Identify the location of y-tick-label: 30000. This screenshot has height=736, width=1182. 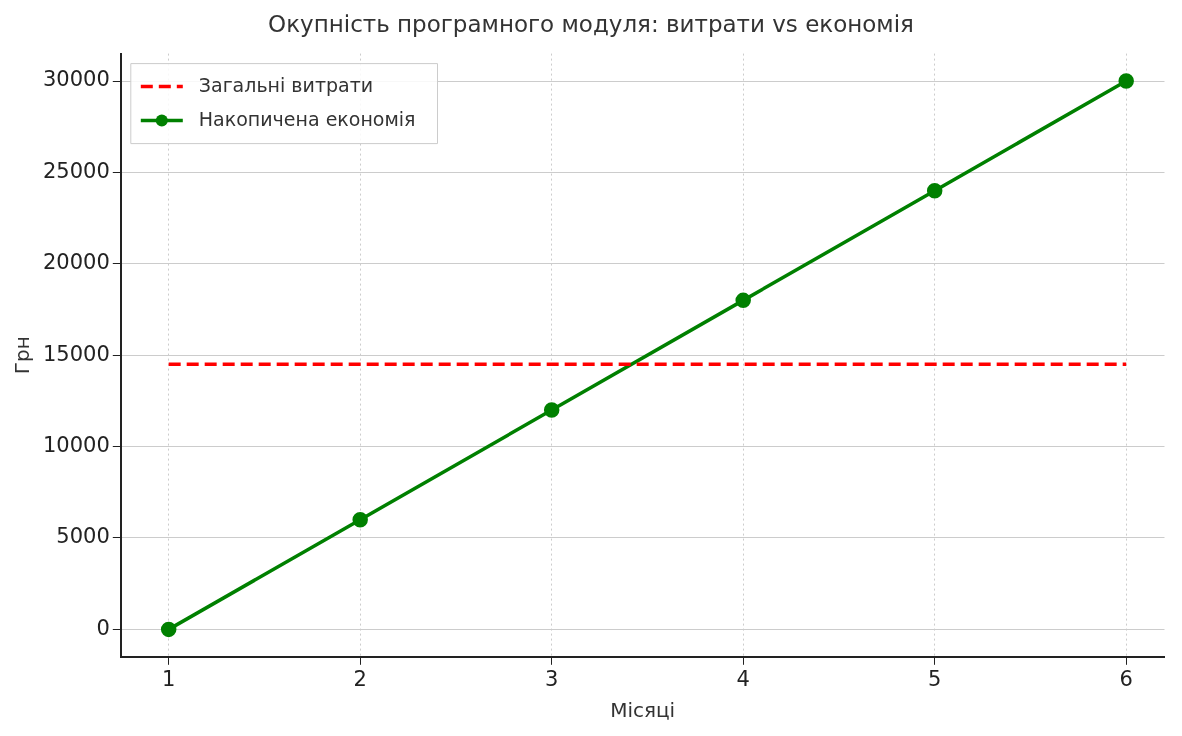
(76, 79).